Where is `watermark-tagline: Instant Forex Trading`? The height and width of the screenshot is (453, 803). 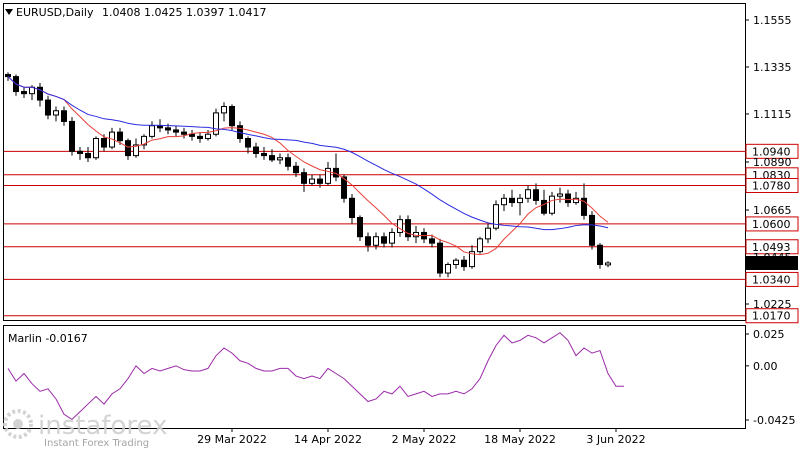 watermark-tagline: Instant Forex Trading is located at coordinates (96, 443).